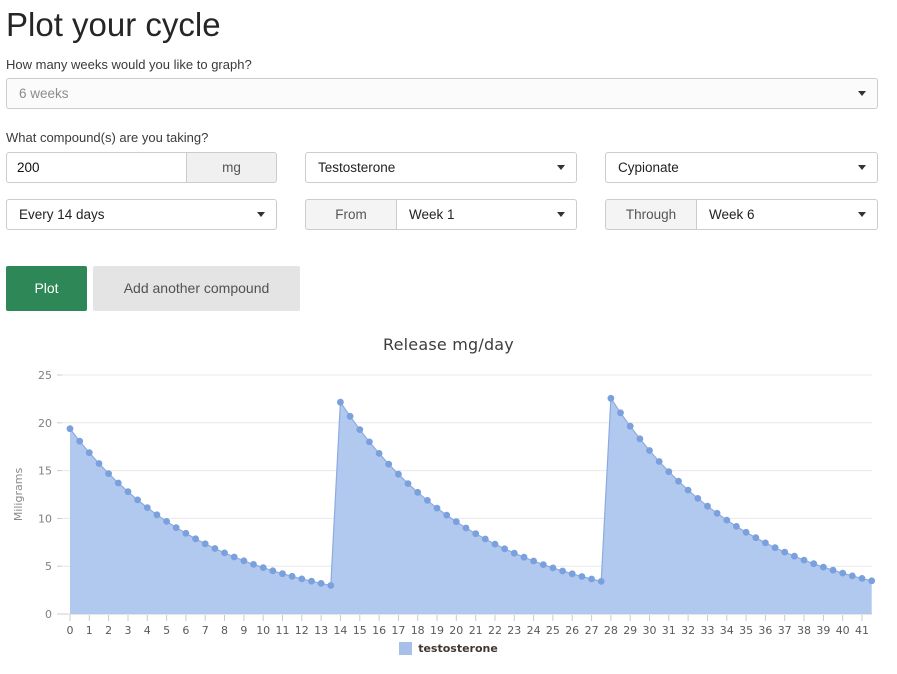 The image size is (897, 674). Describe the element at coordinates (283, 630) in the screenshot. I see `svg-text: 11` at that location.